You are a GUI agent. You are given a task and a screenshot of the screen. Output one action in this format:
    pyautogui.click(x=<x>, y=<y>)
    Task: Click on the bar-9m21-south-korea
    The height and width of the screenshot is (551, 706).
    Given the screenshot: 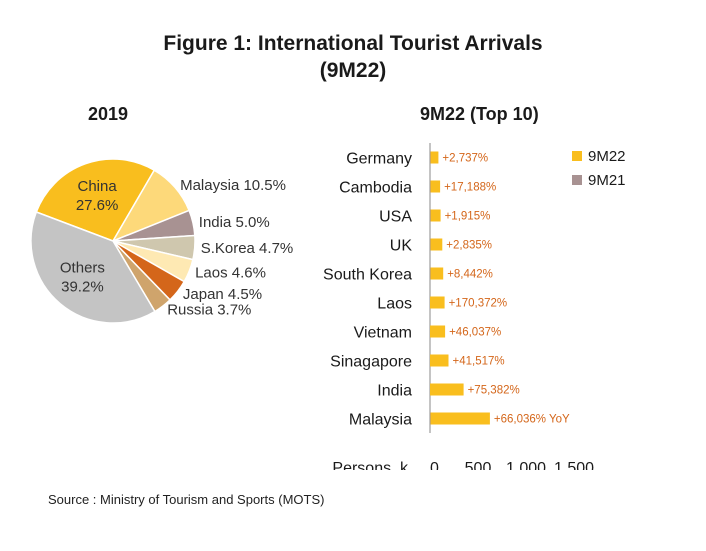 What is the action you would take?
    pyautogui.click(x=430, y=273)
    